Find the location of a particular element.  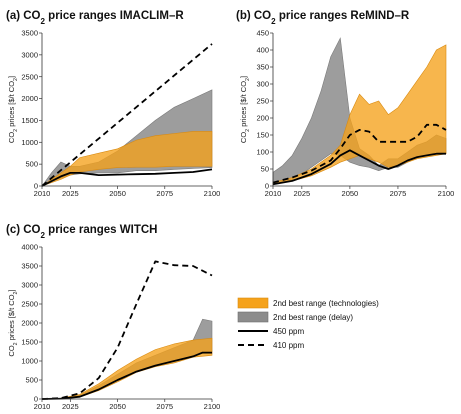

y-tick-label: 150 is located at coordinates (262, 135).